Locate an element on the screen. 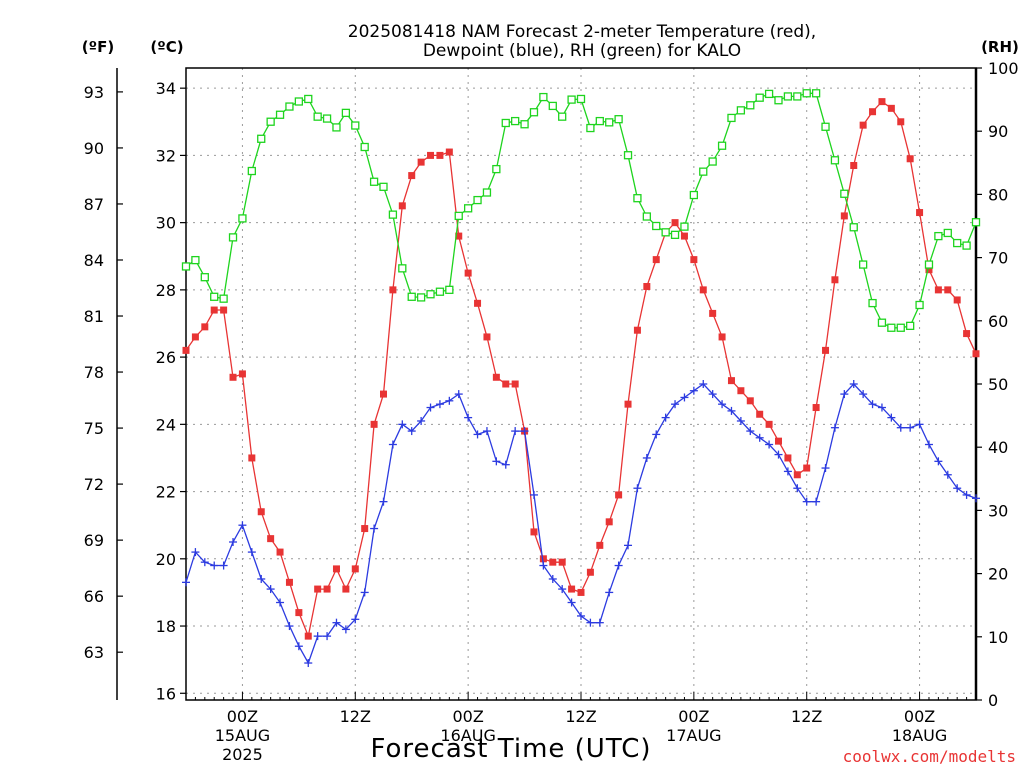  rh-tick-label: 40 is located at coordinates (998, 447).